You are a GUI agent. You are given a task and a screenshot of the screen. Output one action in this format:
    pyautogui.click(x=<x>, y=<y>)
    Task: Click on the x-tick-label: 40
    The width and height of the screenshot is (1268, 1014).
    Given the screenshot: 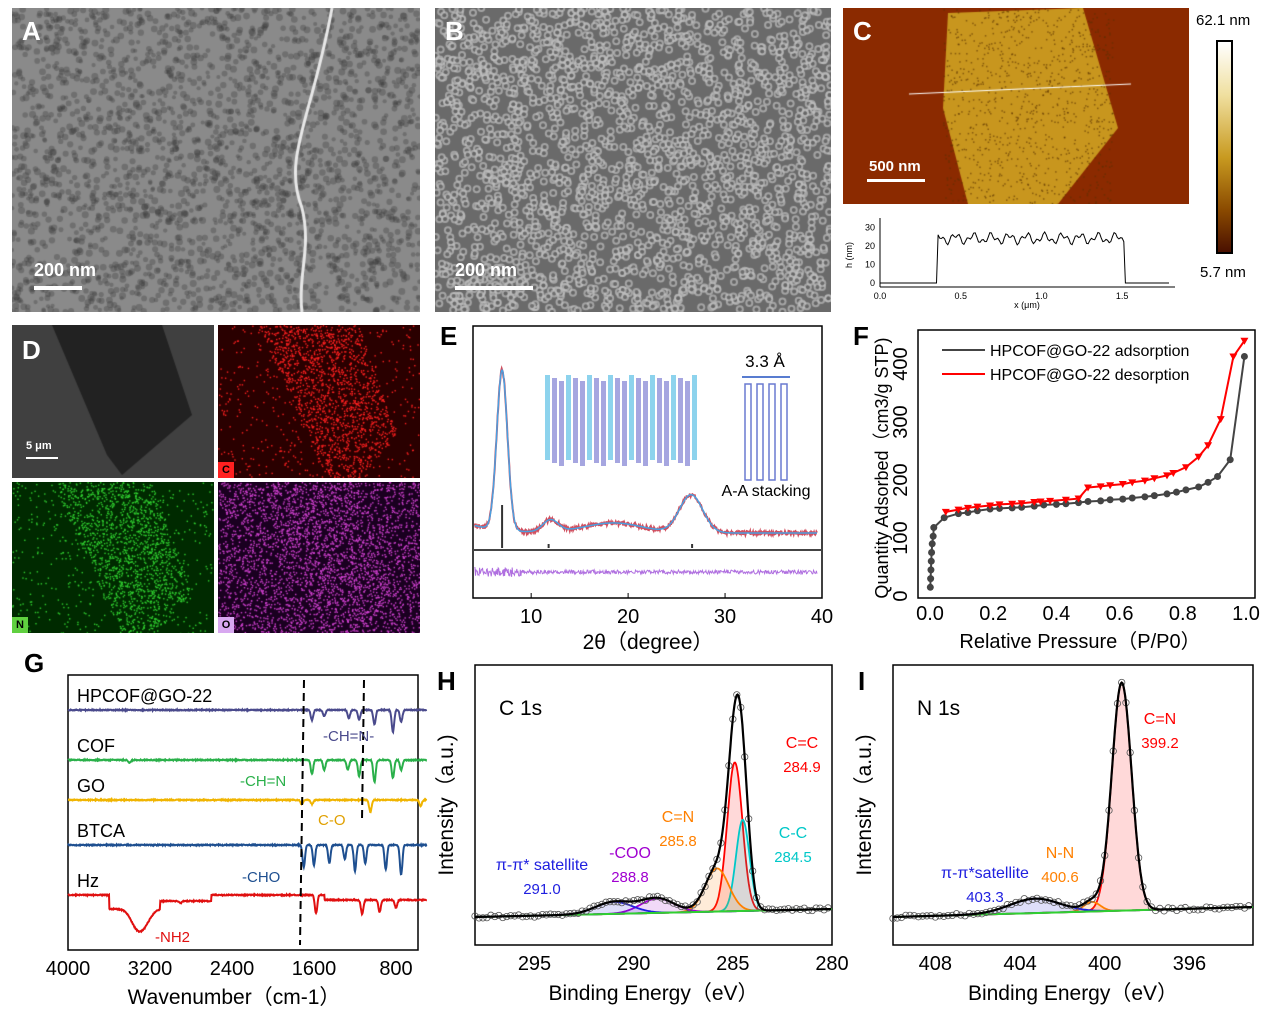 What is the action you would take?
    pyautogui.click(x=822, y=617)
    